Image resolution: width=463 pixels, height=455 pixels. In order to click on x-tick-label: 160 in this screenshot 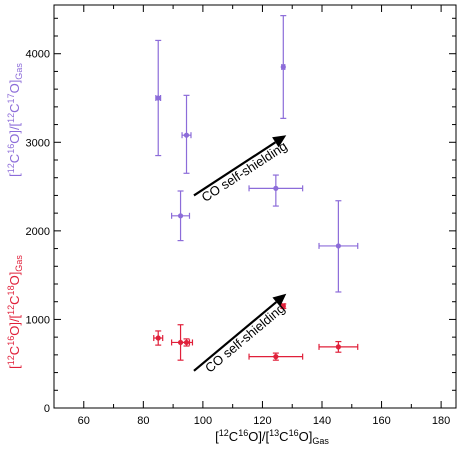, I will do `click(381, 421)`.